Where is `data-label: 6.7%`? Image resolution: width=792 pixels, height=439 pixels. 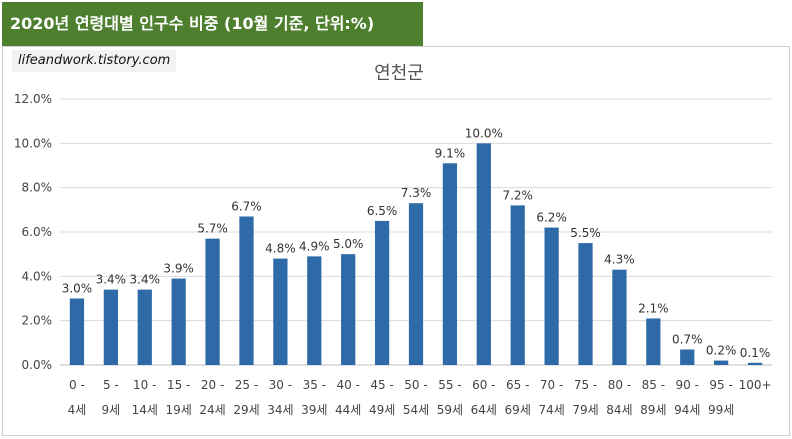 data-label: 6.7% is located at coordinates (246, 206).